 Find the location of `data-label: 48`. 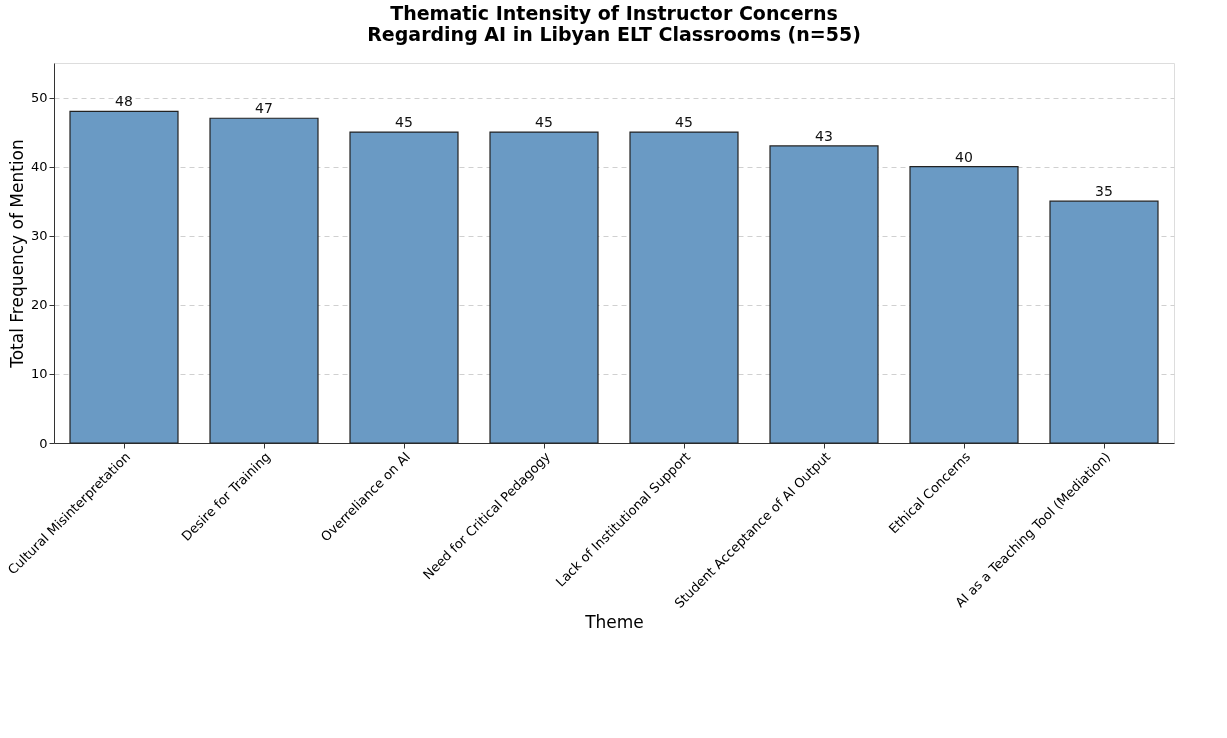

data-label: 48 is located at coordinates (124, 101).